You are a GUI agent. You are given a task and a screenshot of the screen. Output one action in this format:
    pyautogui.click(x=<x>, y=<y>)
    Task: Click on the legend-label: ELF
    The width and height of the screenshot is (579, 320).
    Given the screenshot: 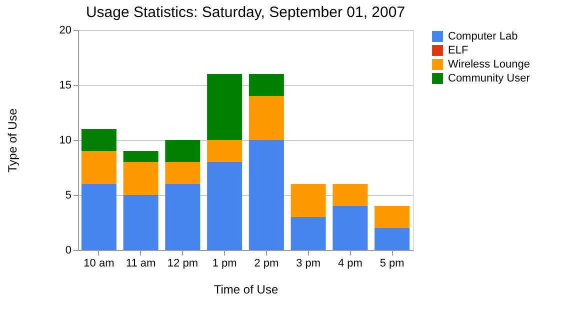 What is the action you would take?
    pyautogui.click(x=458, y=50)
    